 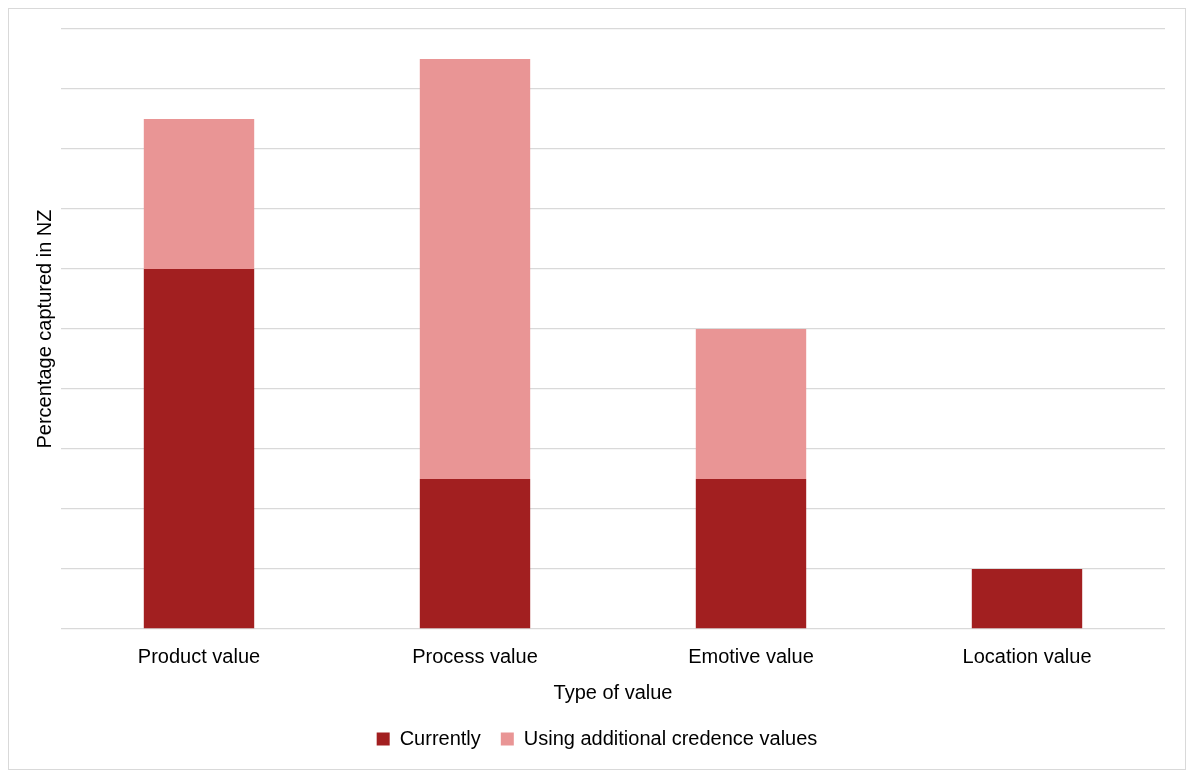 I want to click on x-tick-label: Process value, so click(x=475, y=655).